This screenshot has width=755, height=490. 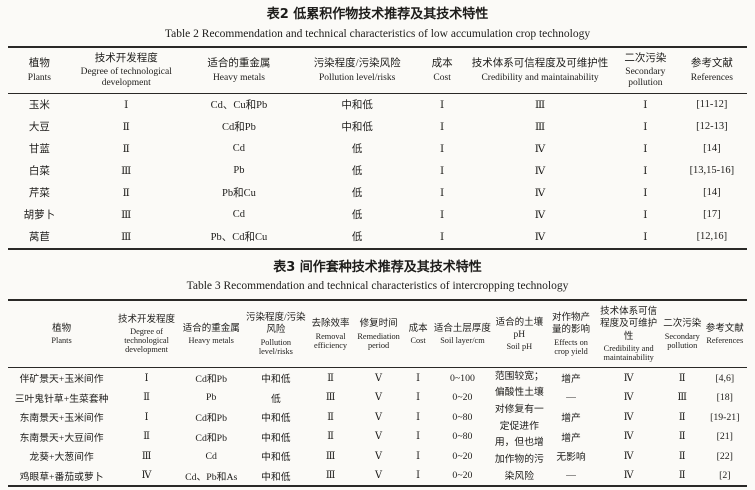 What do you see at coordinates (712, 215) in the screenshot?
I see `table-cell: [17]` at bounding box center [712, 215].